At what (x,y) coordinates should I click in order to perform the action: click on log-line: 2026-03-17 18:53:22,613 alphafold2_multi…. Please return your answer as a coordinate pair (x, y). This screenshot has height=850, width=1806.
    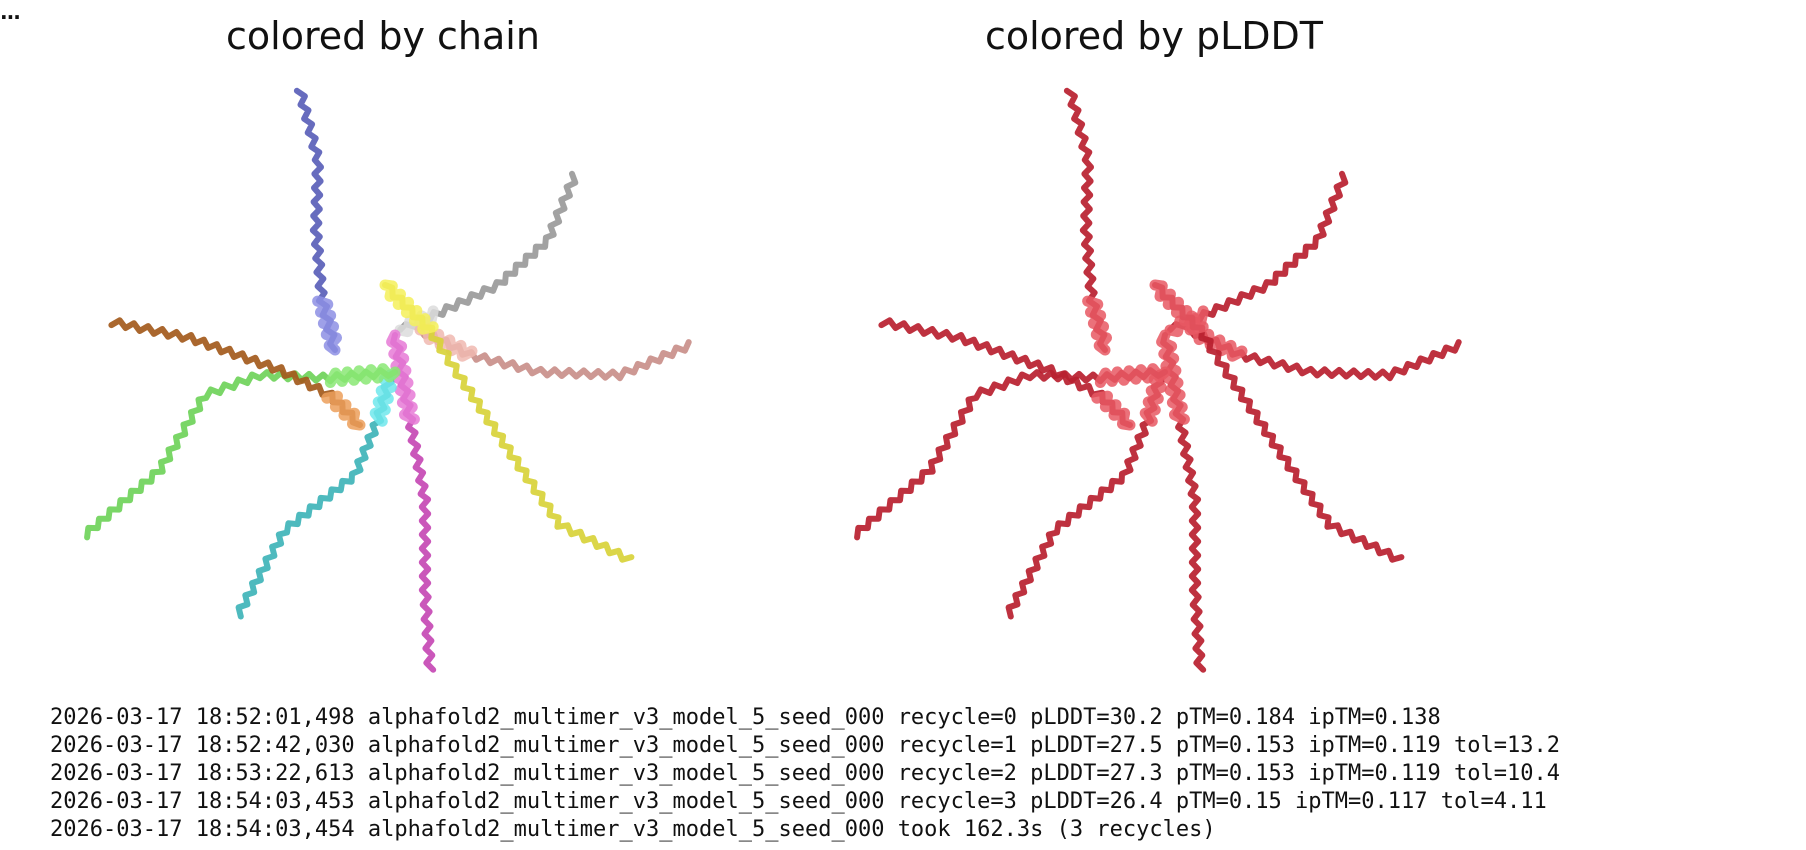
    Looking at the image, I should click on (805, 773).